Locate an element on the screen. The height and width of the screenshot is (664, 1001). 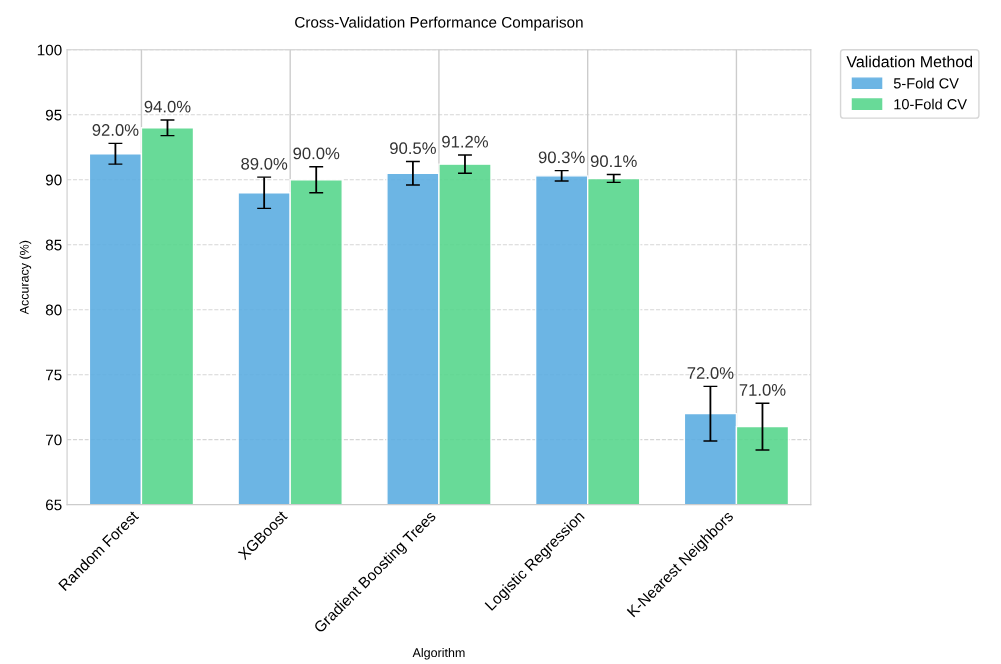
y-tick-label: 70 is located at coordinates (54, 440).